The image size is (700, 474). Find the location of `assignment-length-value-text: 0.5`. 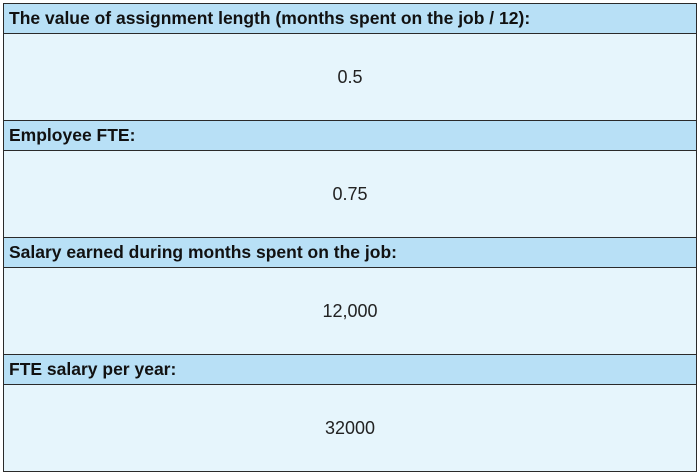

assignment-length-value-text: 0.5 is located at coordinates (350, 76).